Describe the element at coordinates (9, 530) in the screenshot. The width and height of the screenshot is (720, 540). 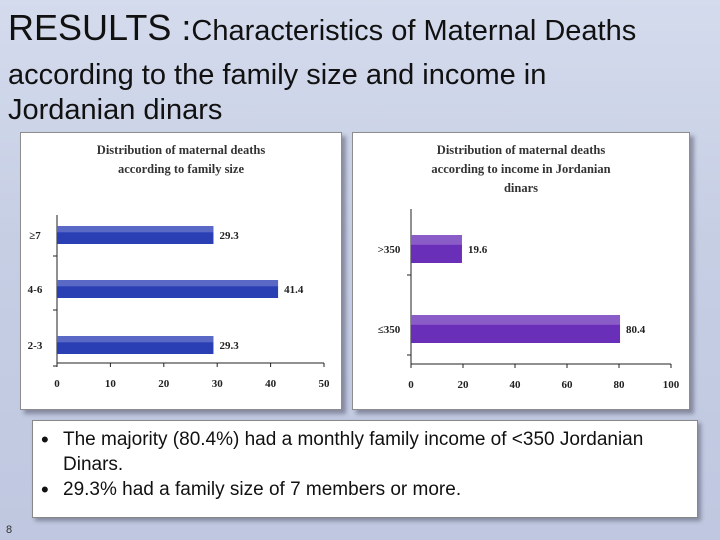
I see `slide-number: 8` at that location.